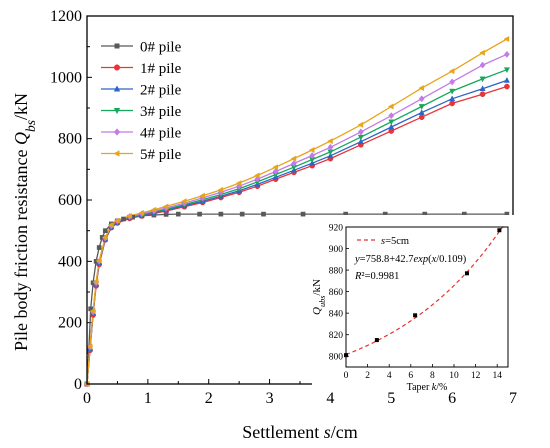 This screenshot has width=550, height=448. Describe the element at coordinates (497, 376) in the screenshot. I see `inset-x-tick-label: 14` at that location.